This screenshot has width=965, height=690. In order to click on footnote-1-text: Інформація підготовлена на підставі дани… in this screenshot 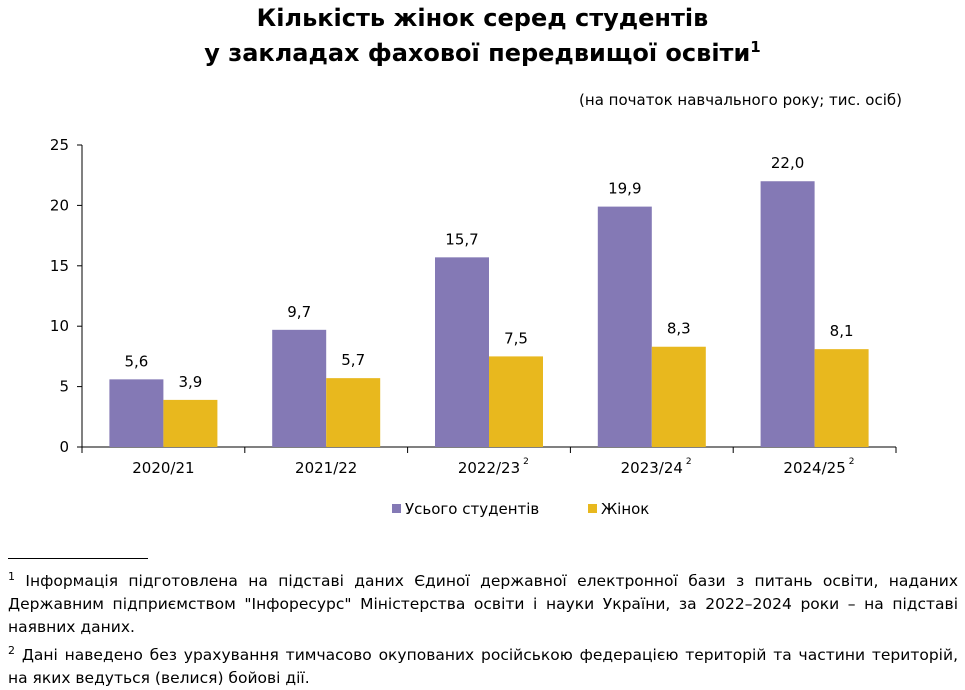, I will do `click(483, 604)`.